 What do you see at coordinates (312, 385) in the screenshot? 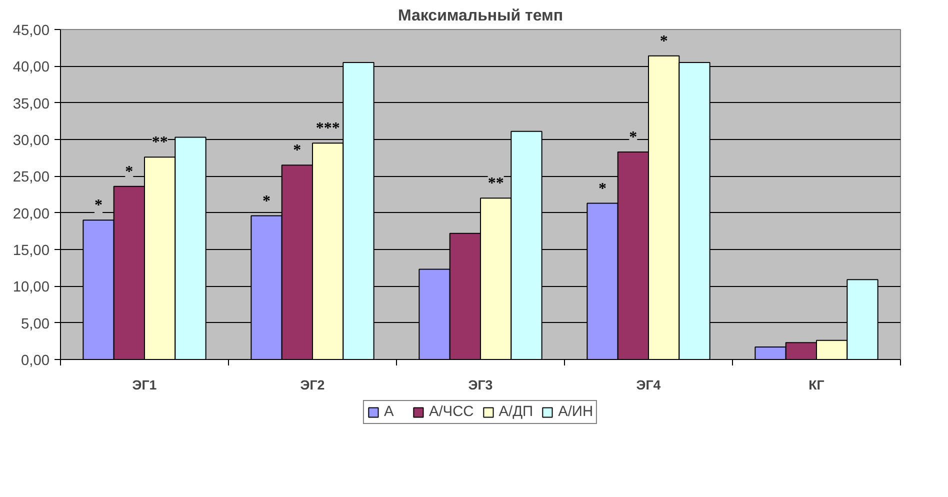
I see `x-tick-label: ЭГ2` at bounding box center [312, 385].